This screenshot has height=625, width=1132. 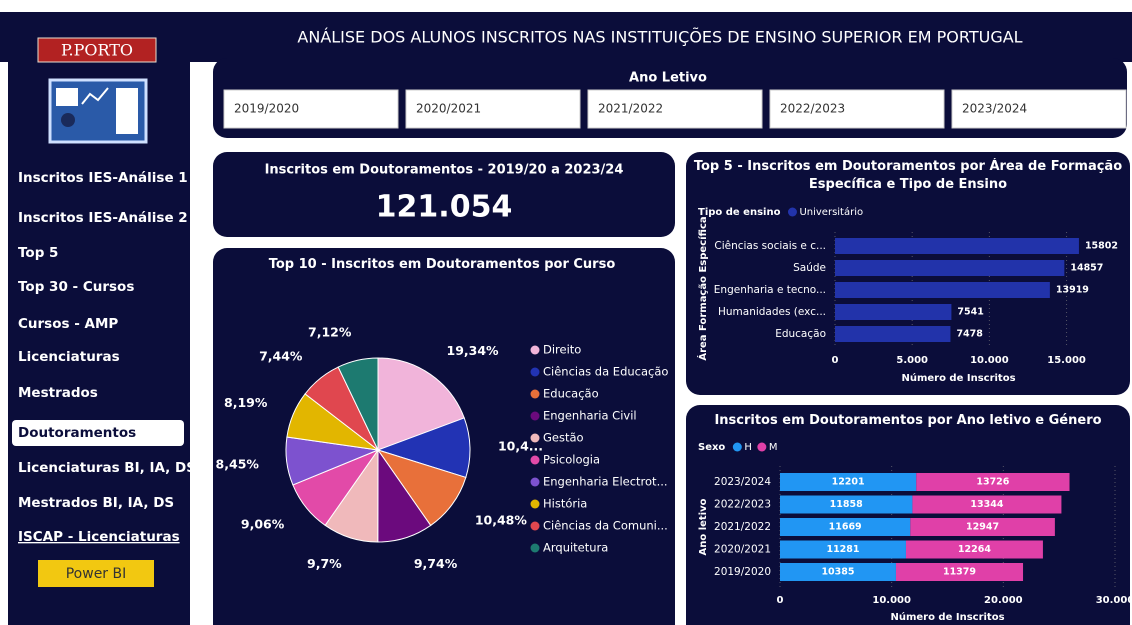 What do you see at coordinates (565, 504) in the screenshot?
I see `legend-label: História` at bounding box center [565, 504].